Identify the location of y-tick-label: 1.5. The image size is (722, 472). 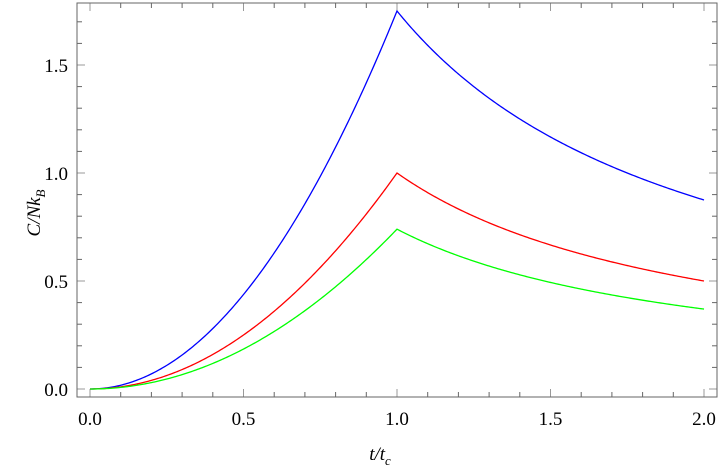
(56, 66).